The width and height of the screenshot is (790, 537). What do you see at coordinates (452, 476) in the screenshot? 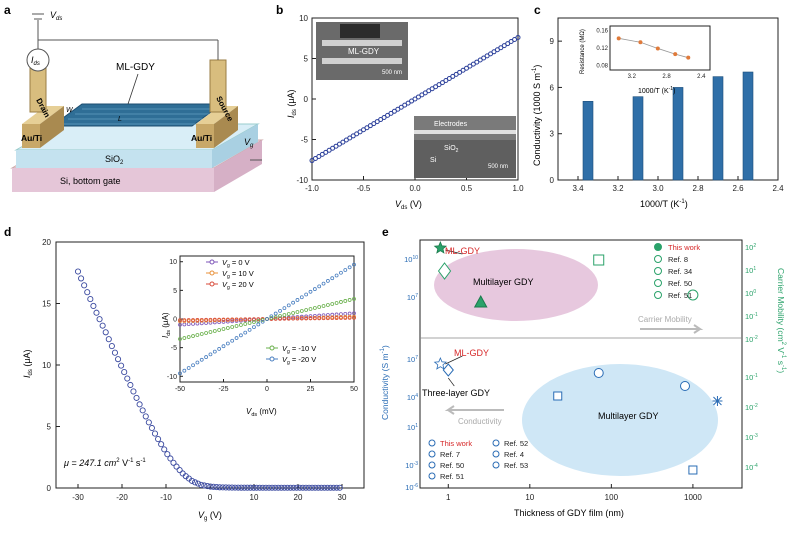
I see `legend-bottom-label: Ref. 51` at bounding box center [452, 476].